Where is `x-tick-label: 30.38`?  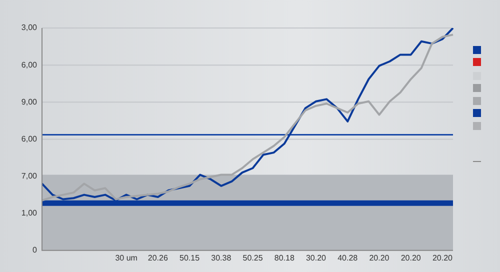 x-tick-label: 30.38 is located at coordinates (221, 257).